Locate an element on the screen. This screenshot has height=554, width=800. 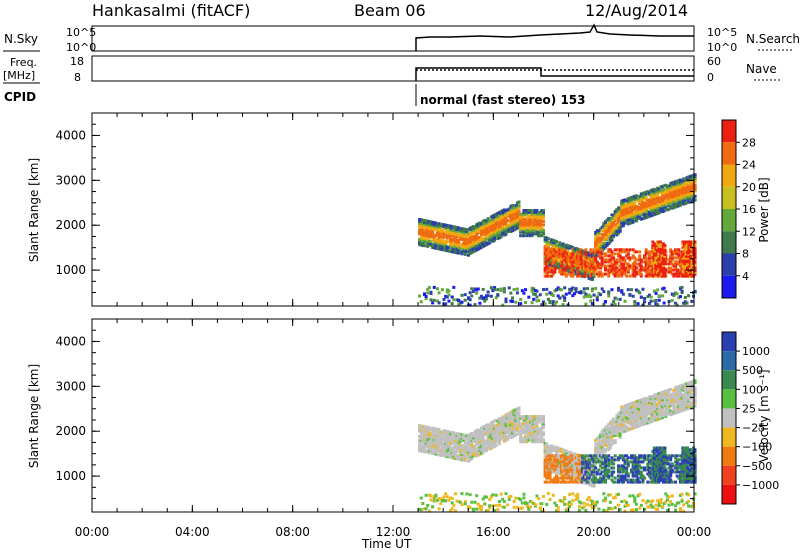
nsky-right-tick-top: 10^5 is located at coordinates (722, 32).